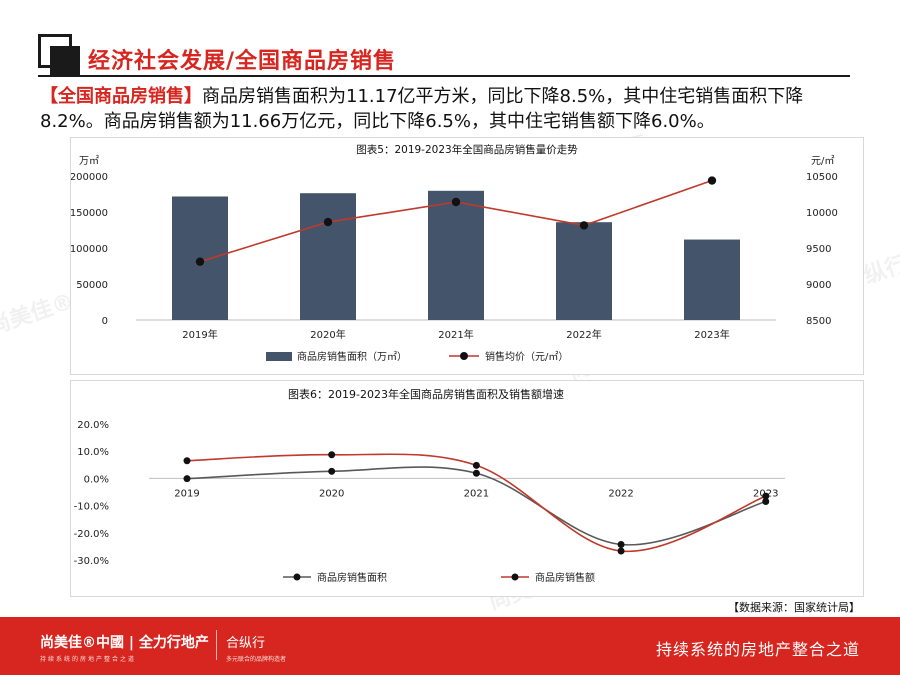 This screenshot has width=900, height=675. What do you see at coordinates (818, 285) in the screenshot?
I see `chart5-right-tick: 9000` at bounding box center [818, 285].